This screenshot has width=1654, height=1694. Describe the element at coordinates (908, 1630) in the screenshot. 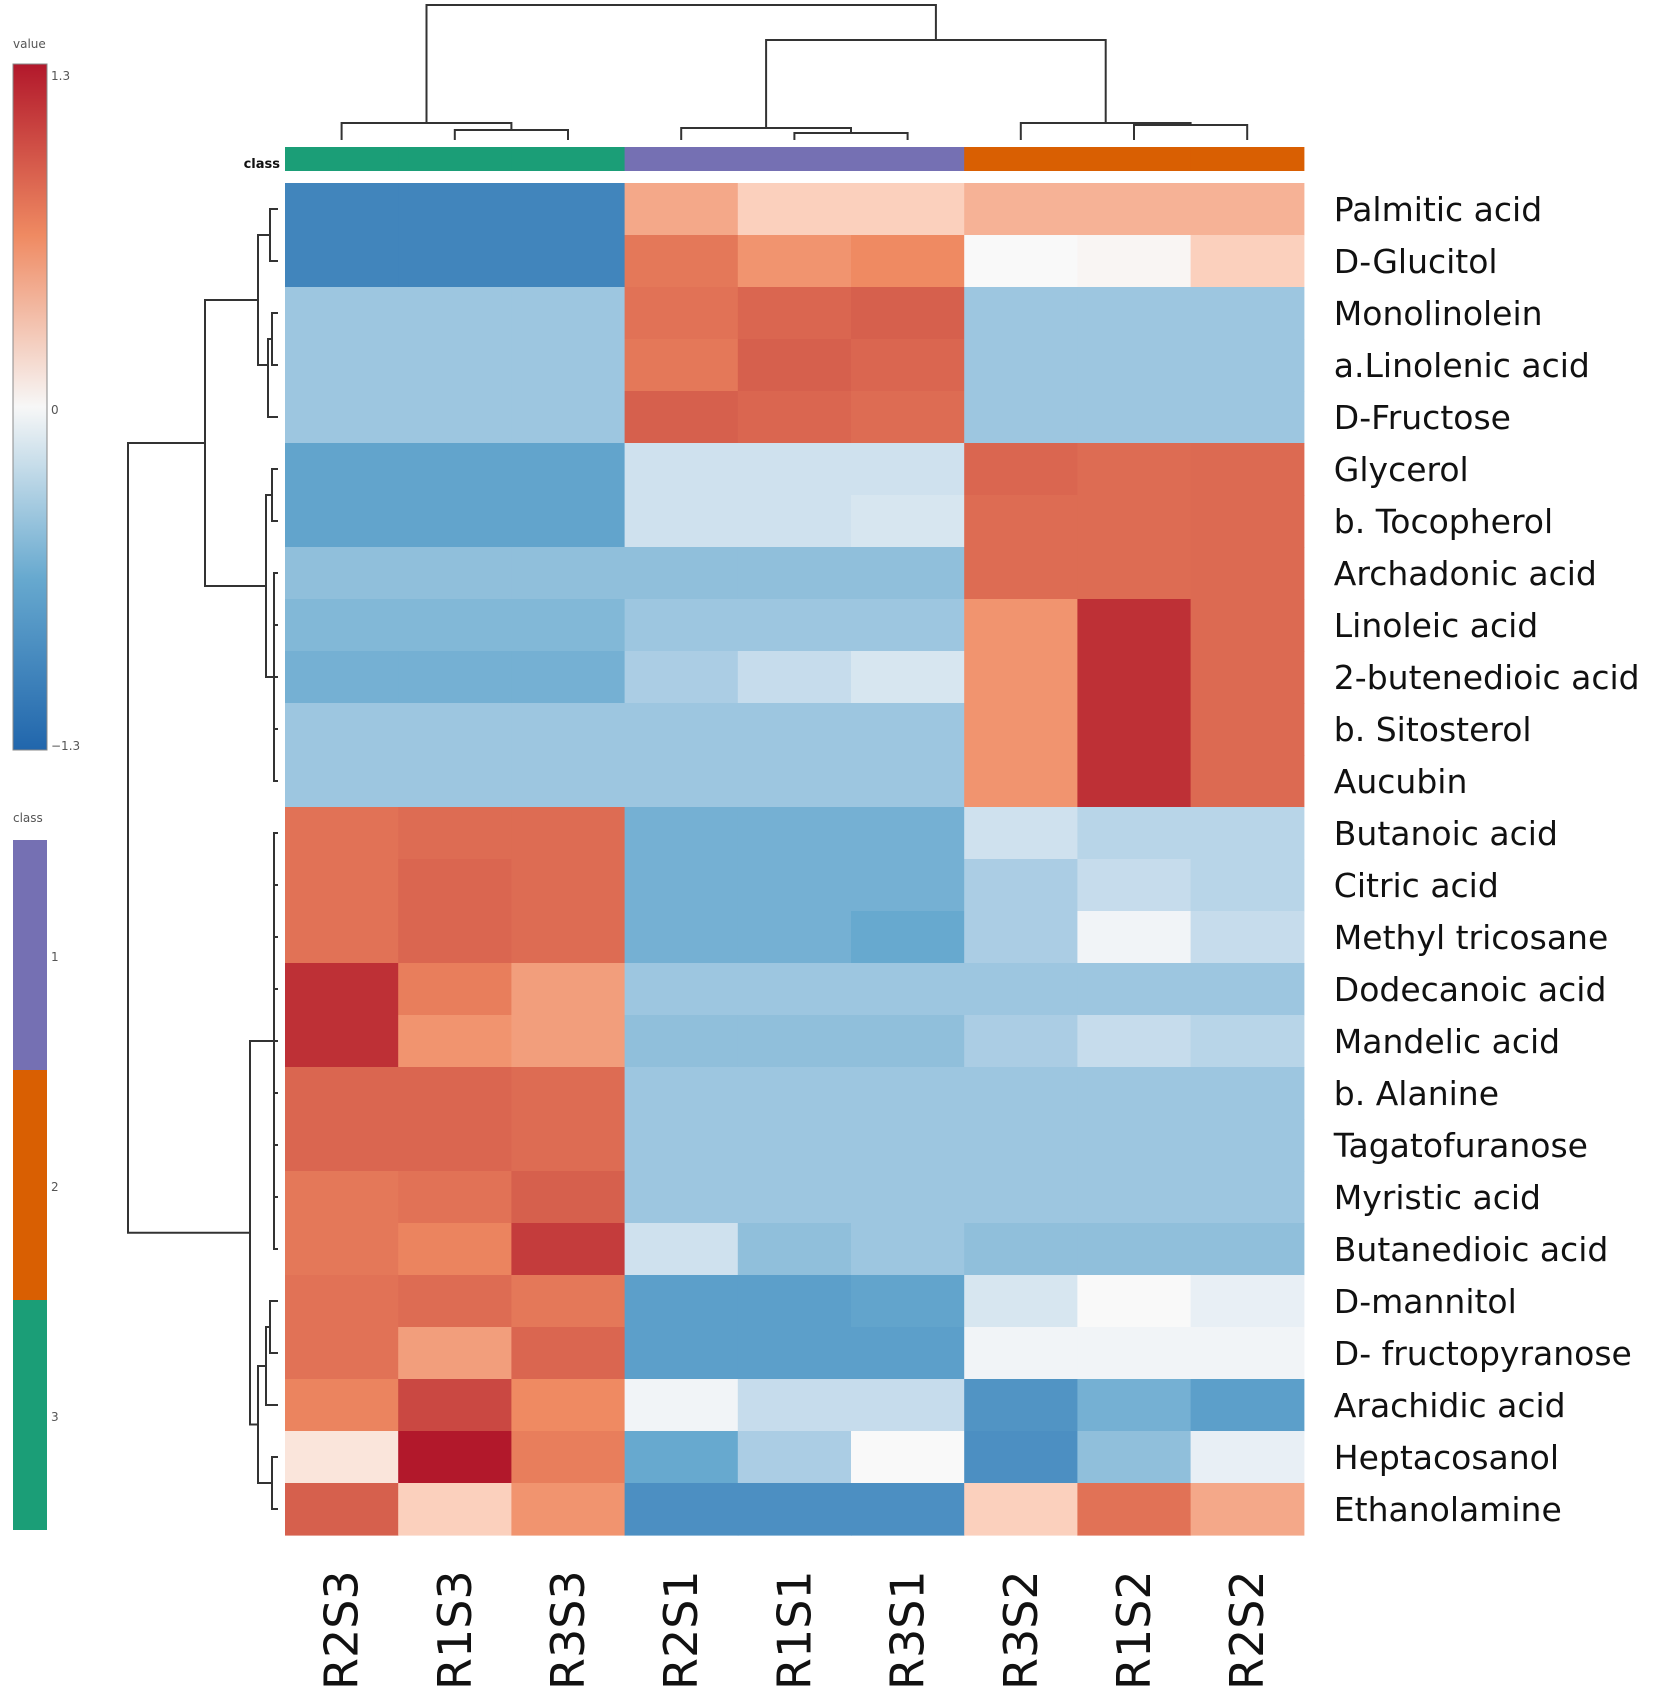

I see `col-label-5: R3S1` at that location.